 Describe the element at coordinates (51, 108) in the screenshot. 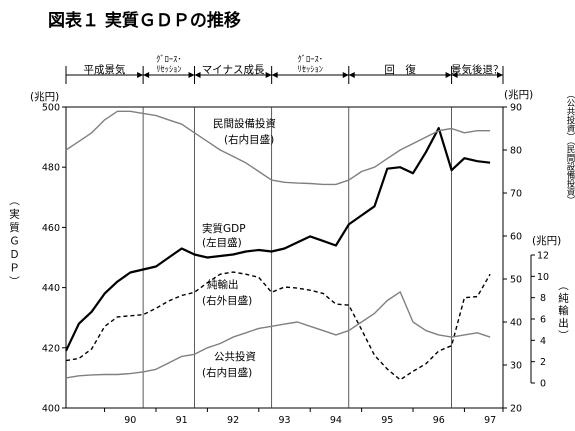

I see `left-tick-label-500: 500` at that location.